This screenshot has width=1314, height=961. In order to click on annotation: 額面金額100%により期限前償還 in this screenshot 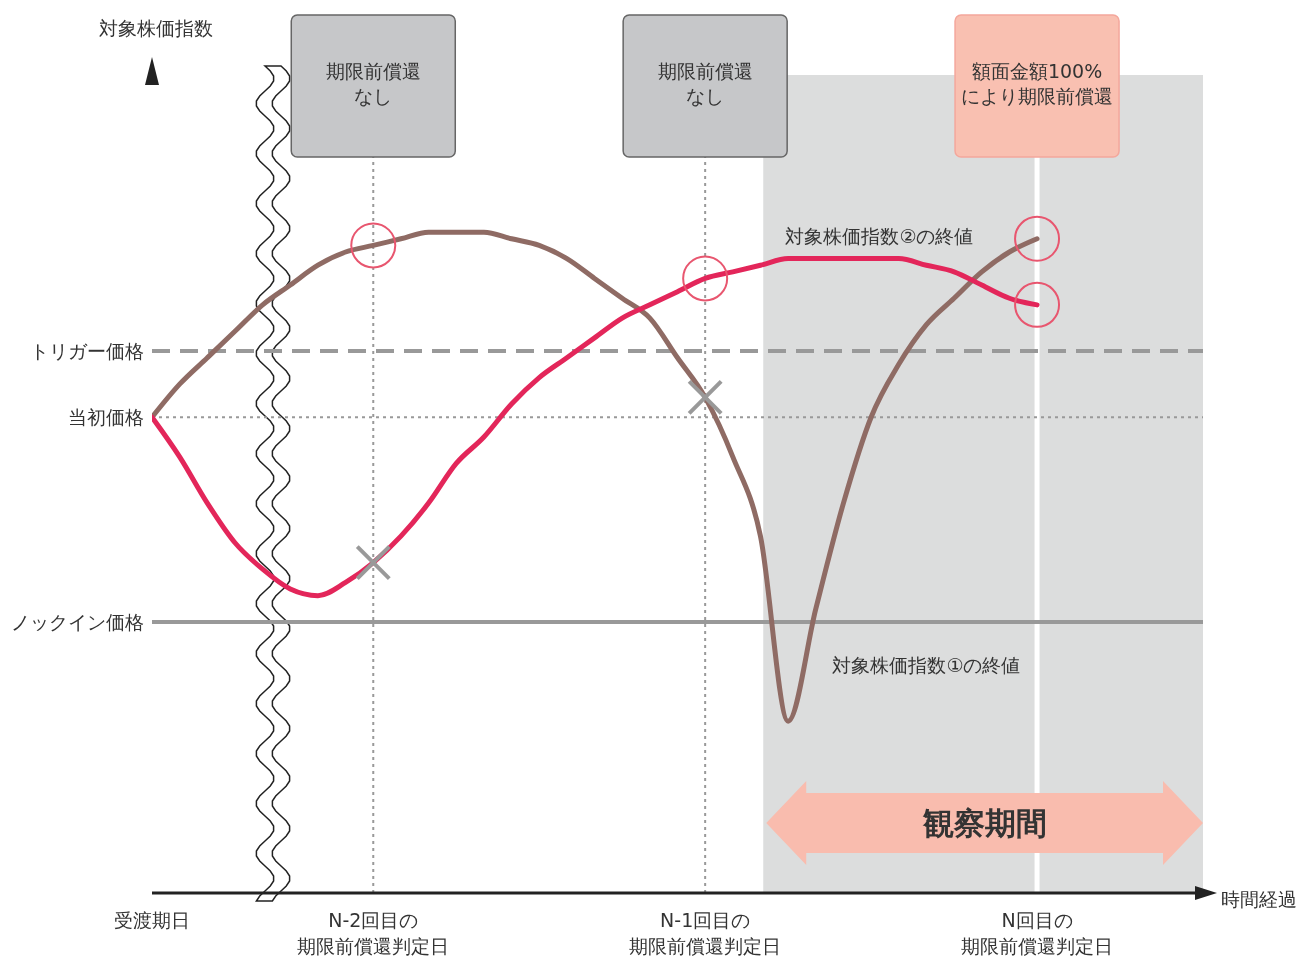, I will do `click(1037, 83)`.